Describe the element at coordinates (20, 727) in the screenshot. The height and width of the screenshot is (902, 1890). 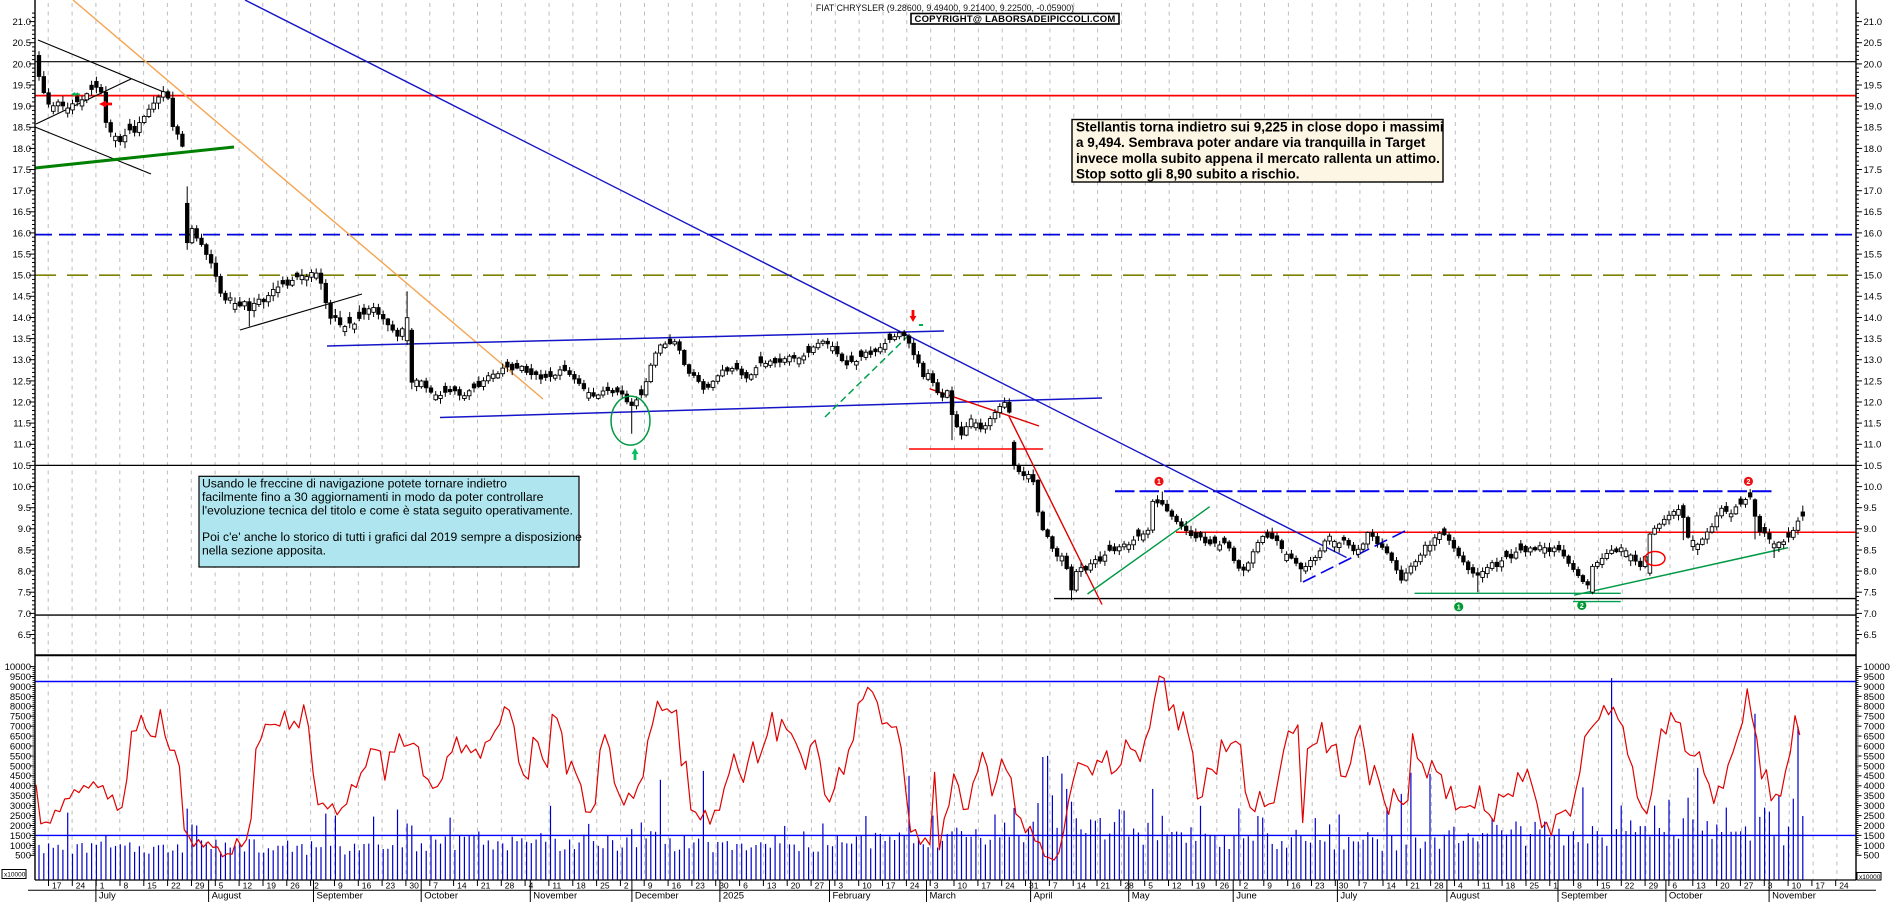
I see `svg-text: 7000` at that location.